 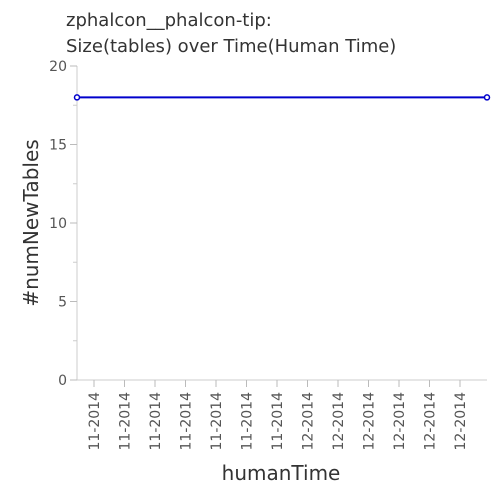 What do you see at coordinates (282, 97) in the screenshot?
I see `series-layer` at bounding box center [282, 97].